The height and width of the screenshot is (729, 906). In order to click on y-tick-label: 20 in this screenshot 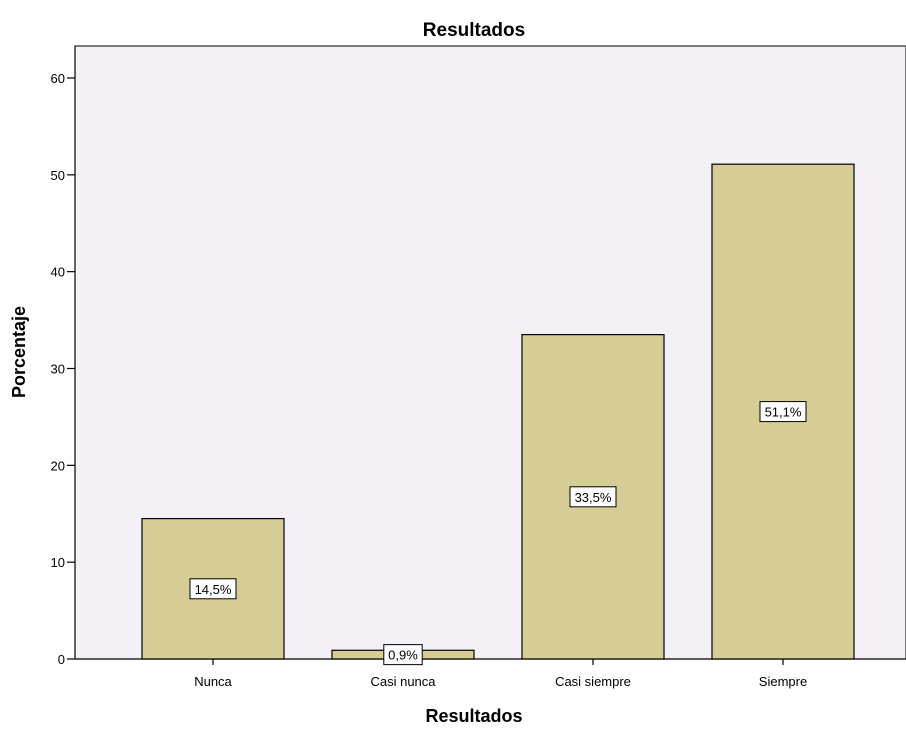, I will do `click(58, 465)`.